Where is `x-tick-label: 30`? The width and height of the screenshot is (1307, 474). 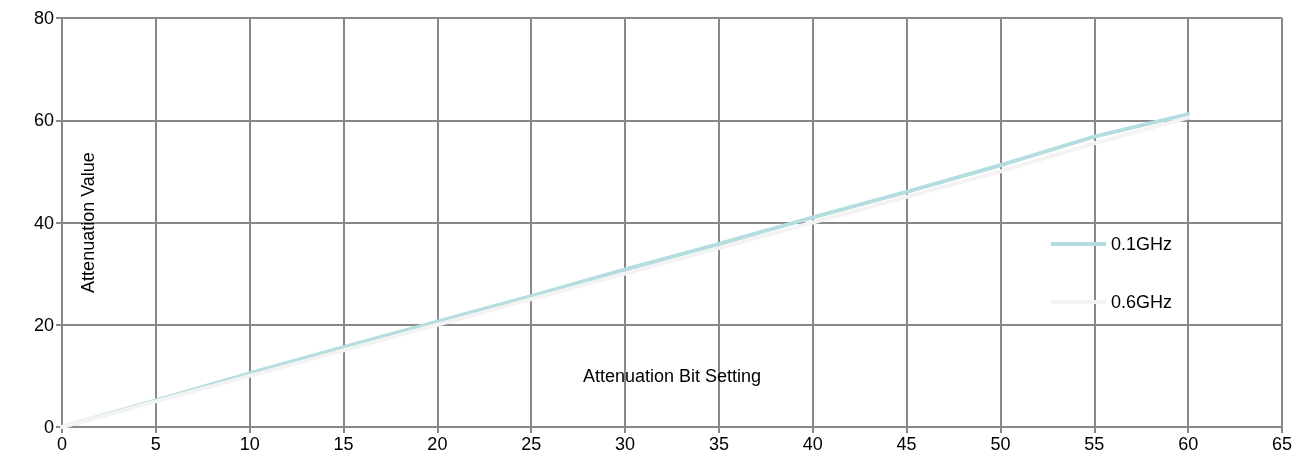
x-tick-label: 30 is located at coordinates (625, 444).